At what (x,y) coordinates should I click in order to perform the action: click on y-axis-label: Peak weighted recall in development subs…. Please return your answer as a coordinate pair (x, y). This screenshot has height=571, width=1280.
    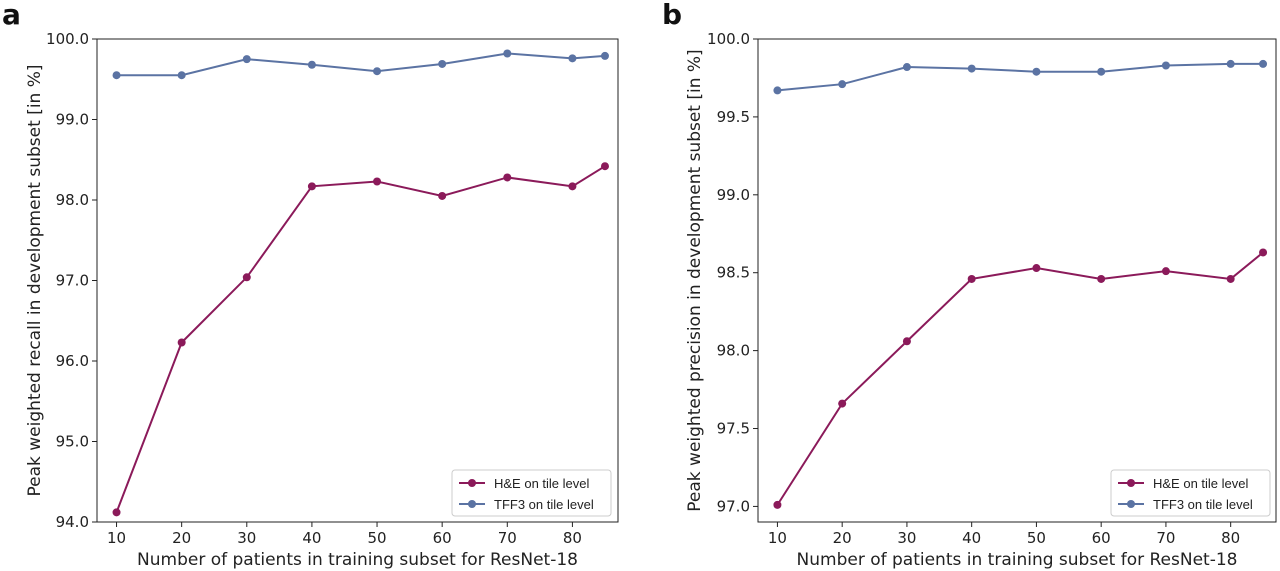
    Looking at the image, I should click on (35, 280).